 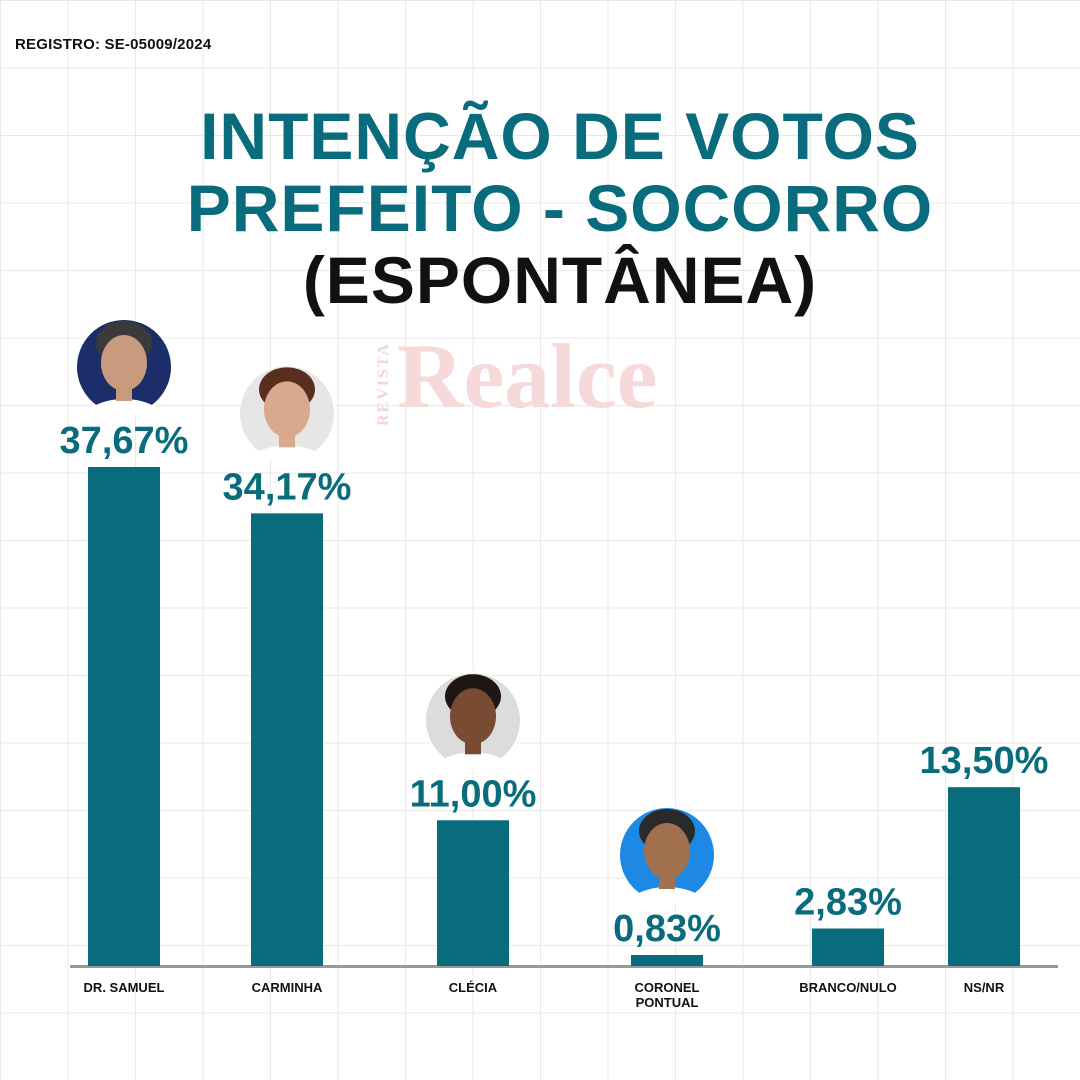 What do you see at coordinates (984, 761) in the screenshot?
I see `data-label-5: 13,50%` at bounding box center [984, 761].